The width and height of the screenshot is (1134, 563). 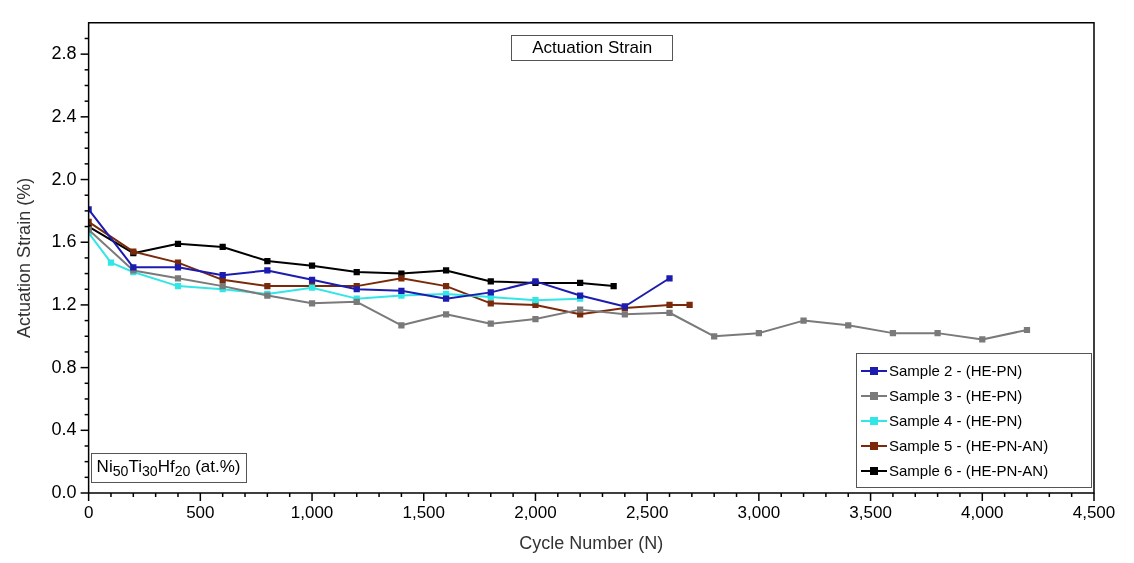 I want to click on legend-label: Sample 5 - (HE-PN-AN), so click(x=969, y=445).